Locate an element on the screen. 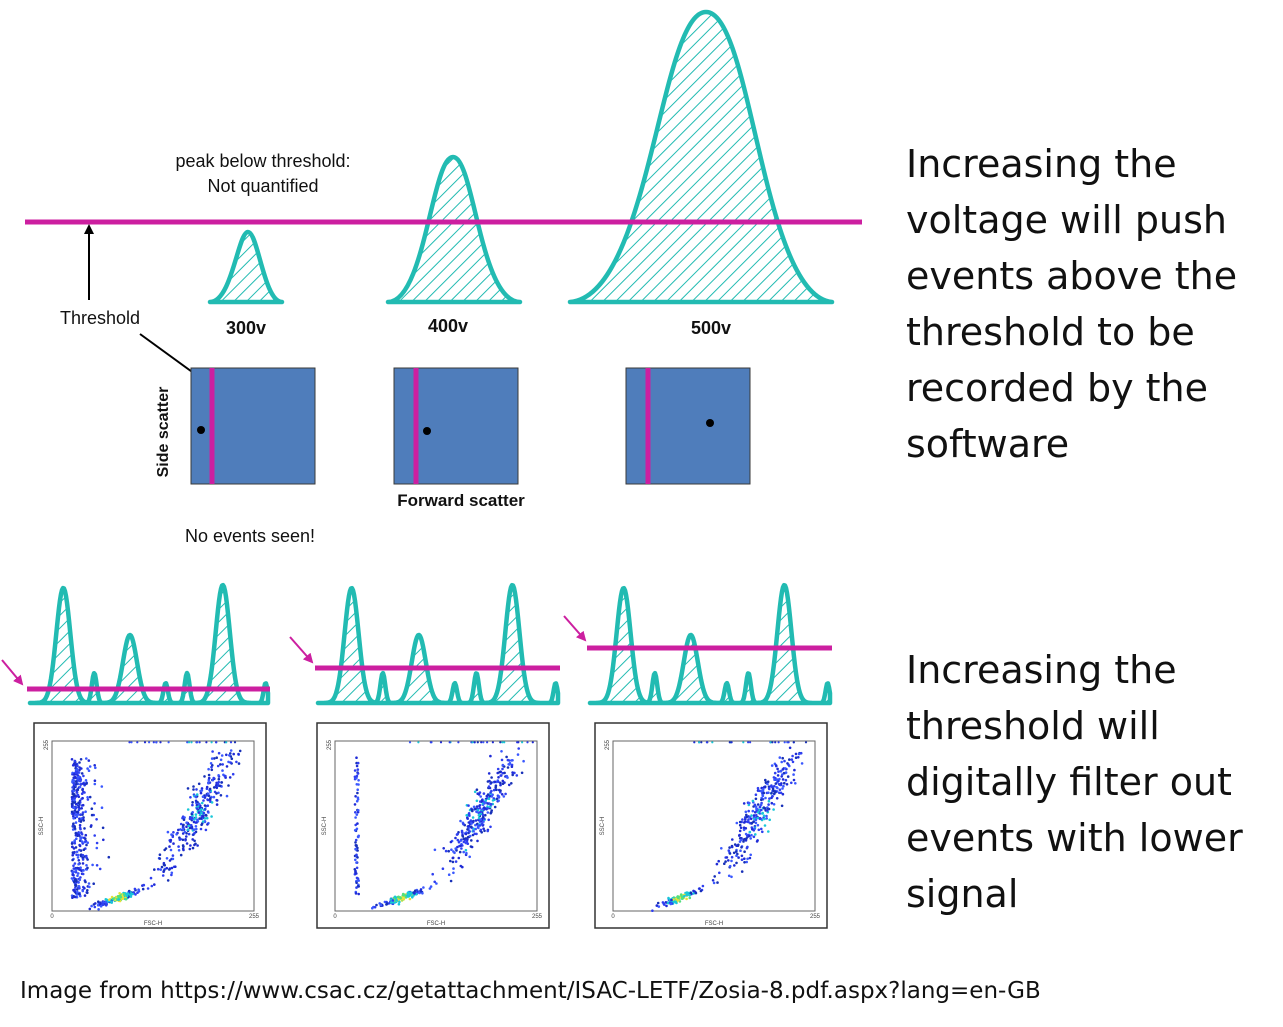  threshold-label: Threshold is located at coordinates (100, 318).